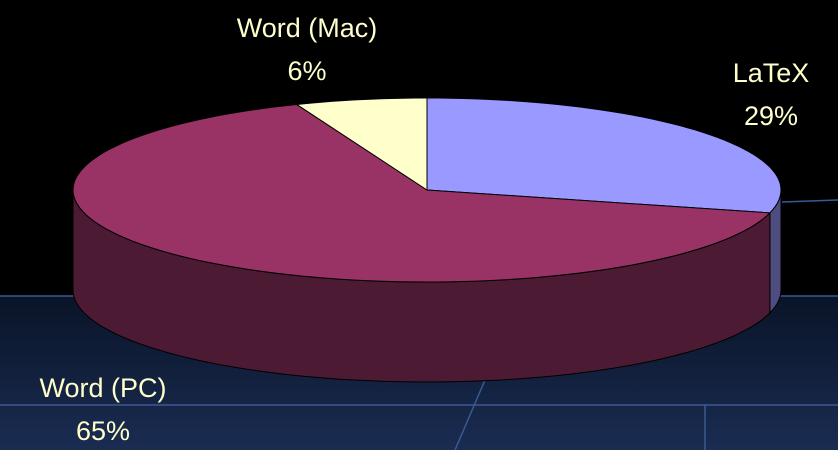 The image size is (838, 450). What do you see at coordinates (103, 431) in the screenshot?
I see `slice-value-label: 65%` at bounding box center [103, 431].